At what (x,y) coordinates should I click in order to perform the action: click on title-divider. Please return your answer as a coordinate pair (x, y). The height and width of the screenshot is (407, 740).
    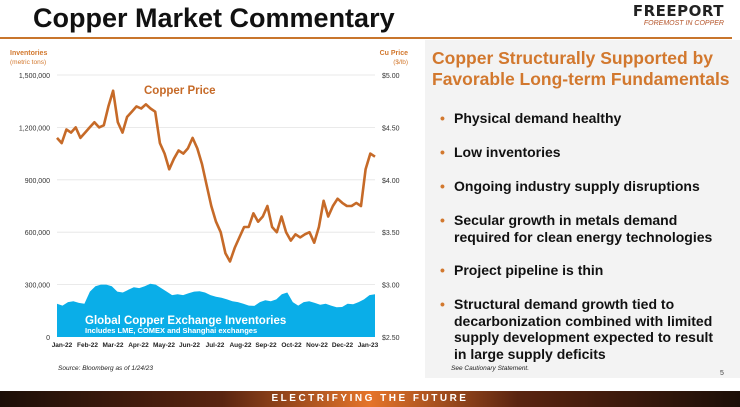
    Looking at the image, I should click on (366, 38).